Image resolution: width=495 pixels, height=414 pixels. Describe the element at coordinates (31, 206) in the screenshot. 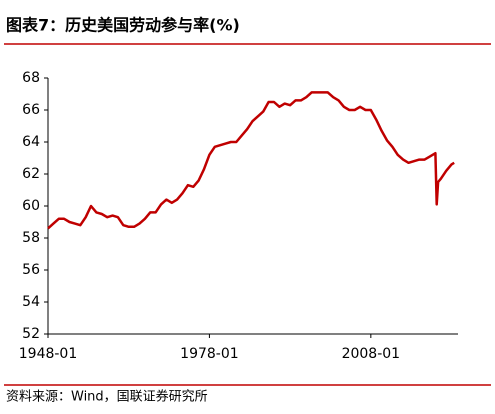

I see `y-tick-label: 60` at that location.